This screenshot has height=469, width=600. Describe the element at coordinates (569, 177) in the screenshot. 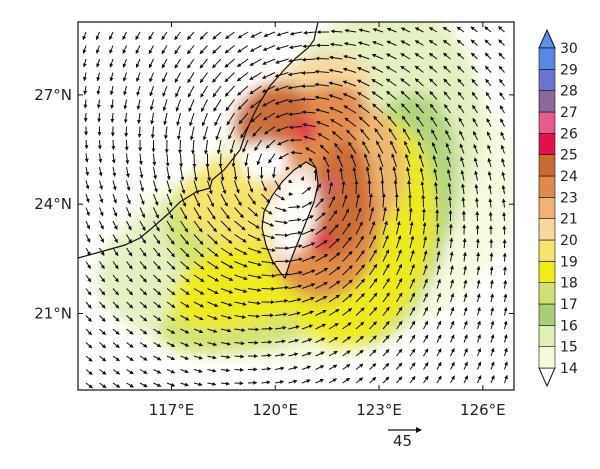

I see `colorbar-level-label: 24` at that location.